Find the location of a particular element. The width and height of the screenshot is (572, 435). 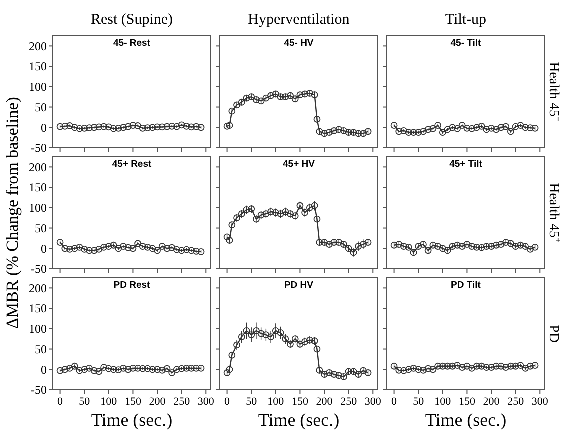

x-tick-label: 0 is located at coordinates (395, 402).